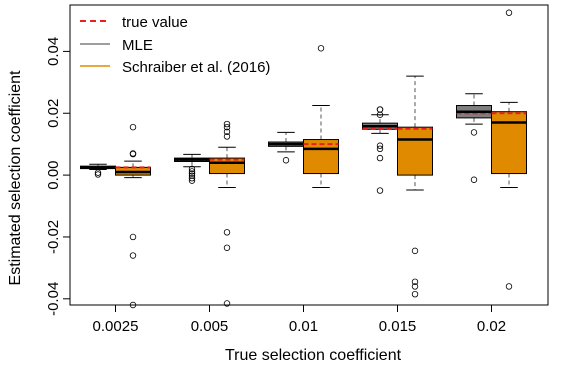 The width and height of the screenshot is (563, 367). I want to click on x-tick-label: 0.02, so click(491, 326).